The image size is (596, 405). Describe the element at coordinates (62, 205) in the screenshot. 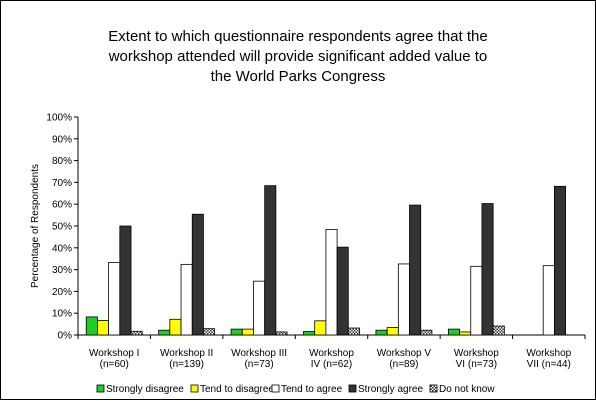

I see `y-tick-label: 60%` at that location.